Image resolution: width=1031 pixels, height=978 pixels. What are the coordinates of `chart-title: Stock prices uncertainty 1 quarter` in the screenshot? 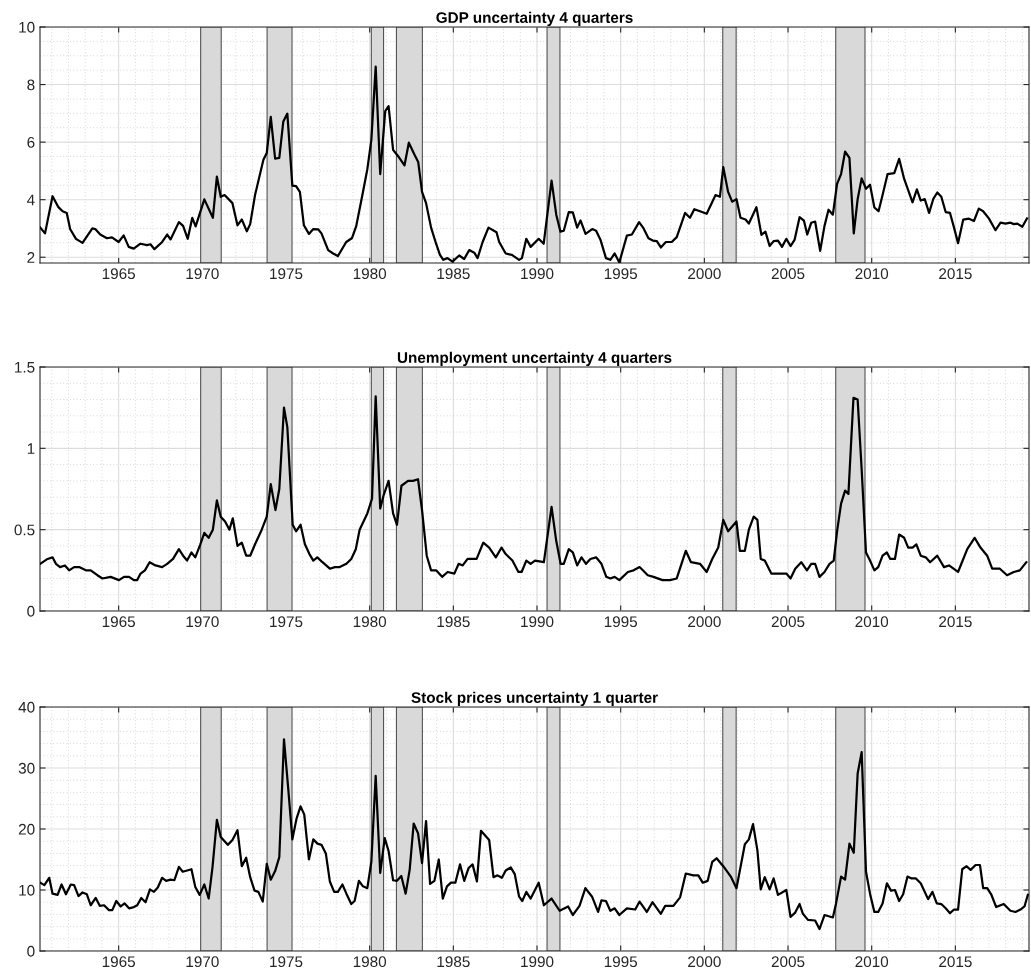 It's located at (534, 698).